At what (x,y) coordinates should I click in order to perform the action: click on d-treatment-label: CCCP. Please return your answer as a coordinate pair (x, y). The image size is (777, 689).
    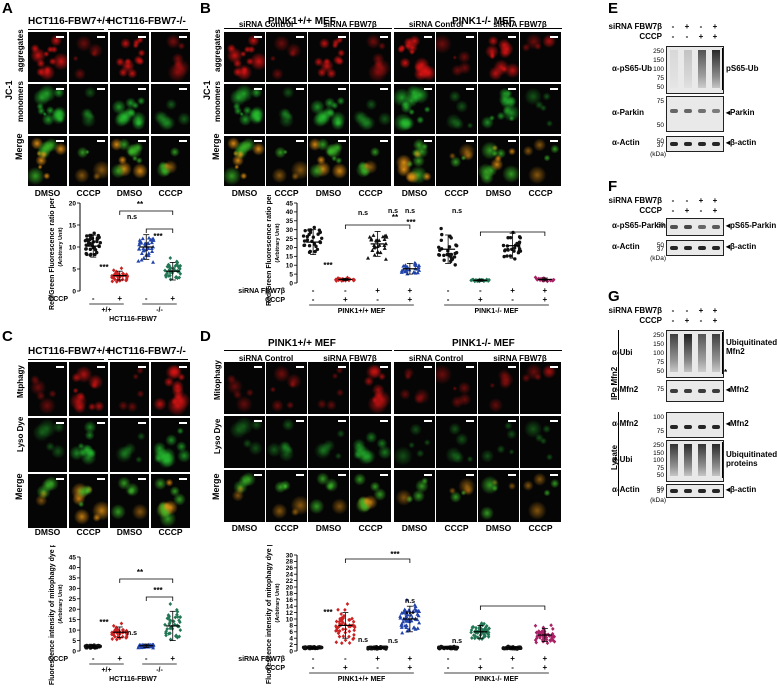
    Looking at the image, I should click on (370, 528).